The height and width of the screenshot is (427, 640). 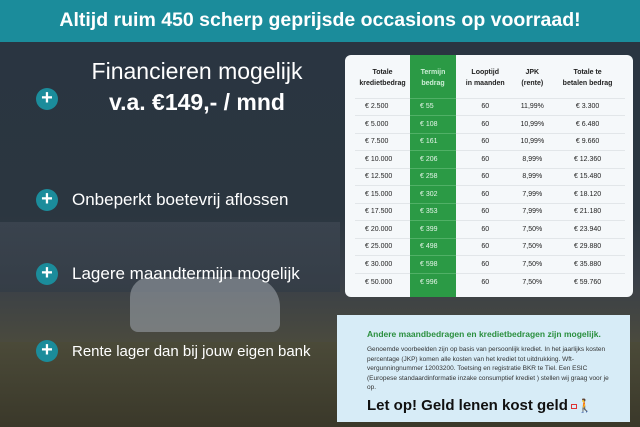 I want to click on table-row: € 25.000 € 498 60 7,50% € 29.880, so click(x=490, y=246).